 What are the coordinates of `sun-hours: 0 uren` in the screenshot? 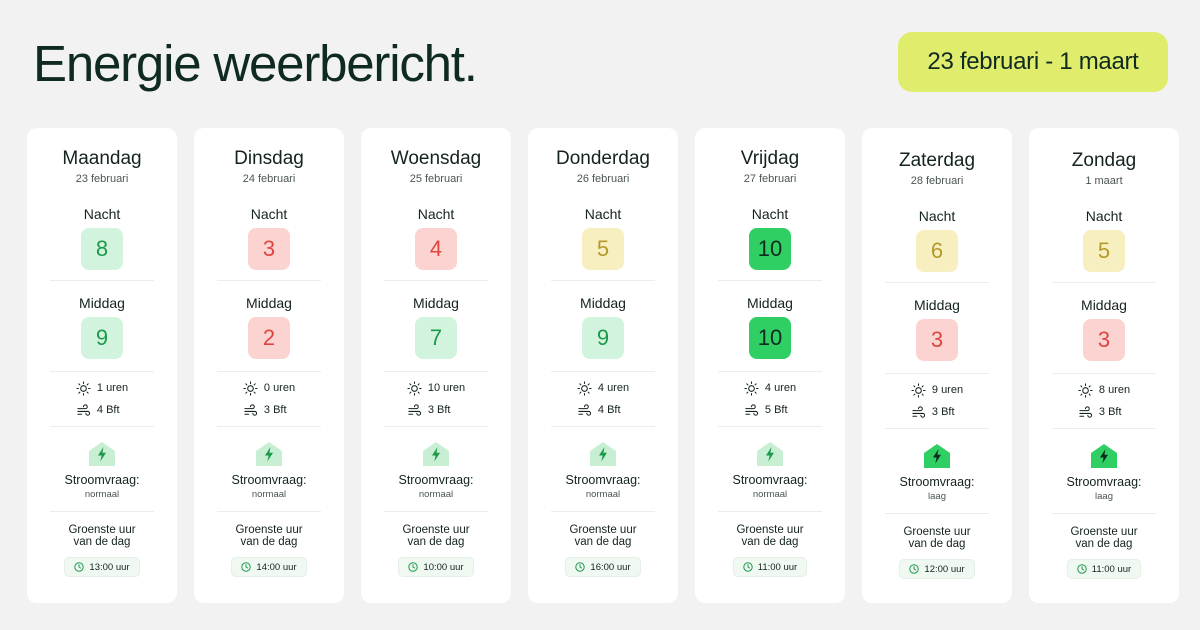 It's located at (279, 388).